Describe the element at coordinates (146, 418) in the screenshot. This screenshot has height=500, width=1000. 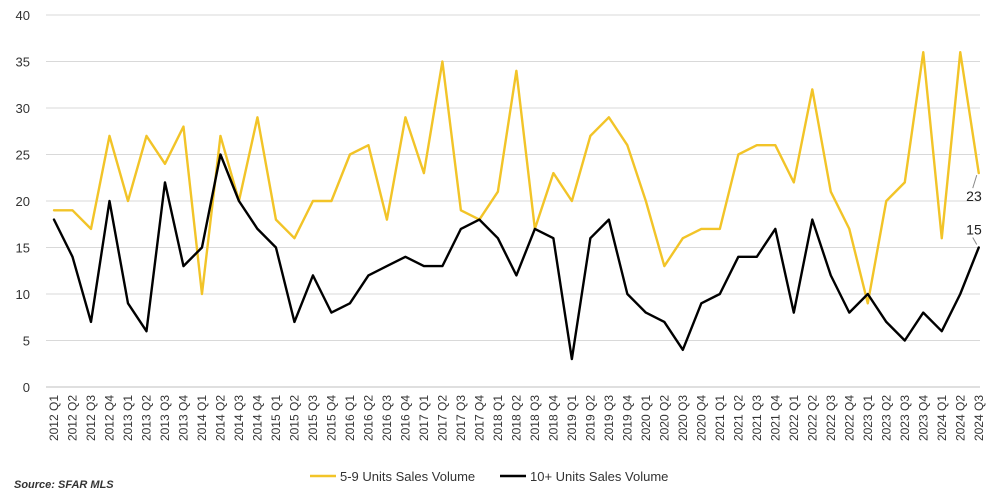
I see `x-tick-label: 2013 Q2` at that location.